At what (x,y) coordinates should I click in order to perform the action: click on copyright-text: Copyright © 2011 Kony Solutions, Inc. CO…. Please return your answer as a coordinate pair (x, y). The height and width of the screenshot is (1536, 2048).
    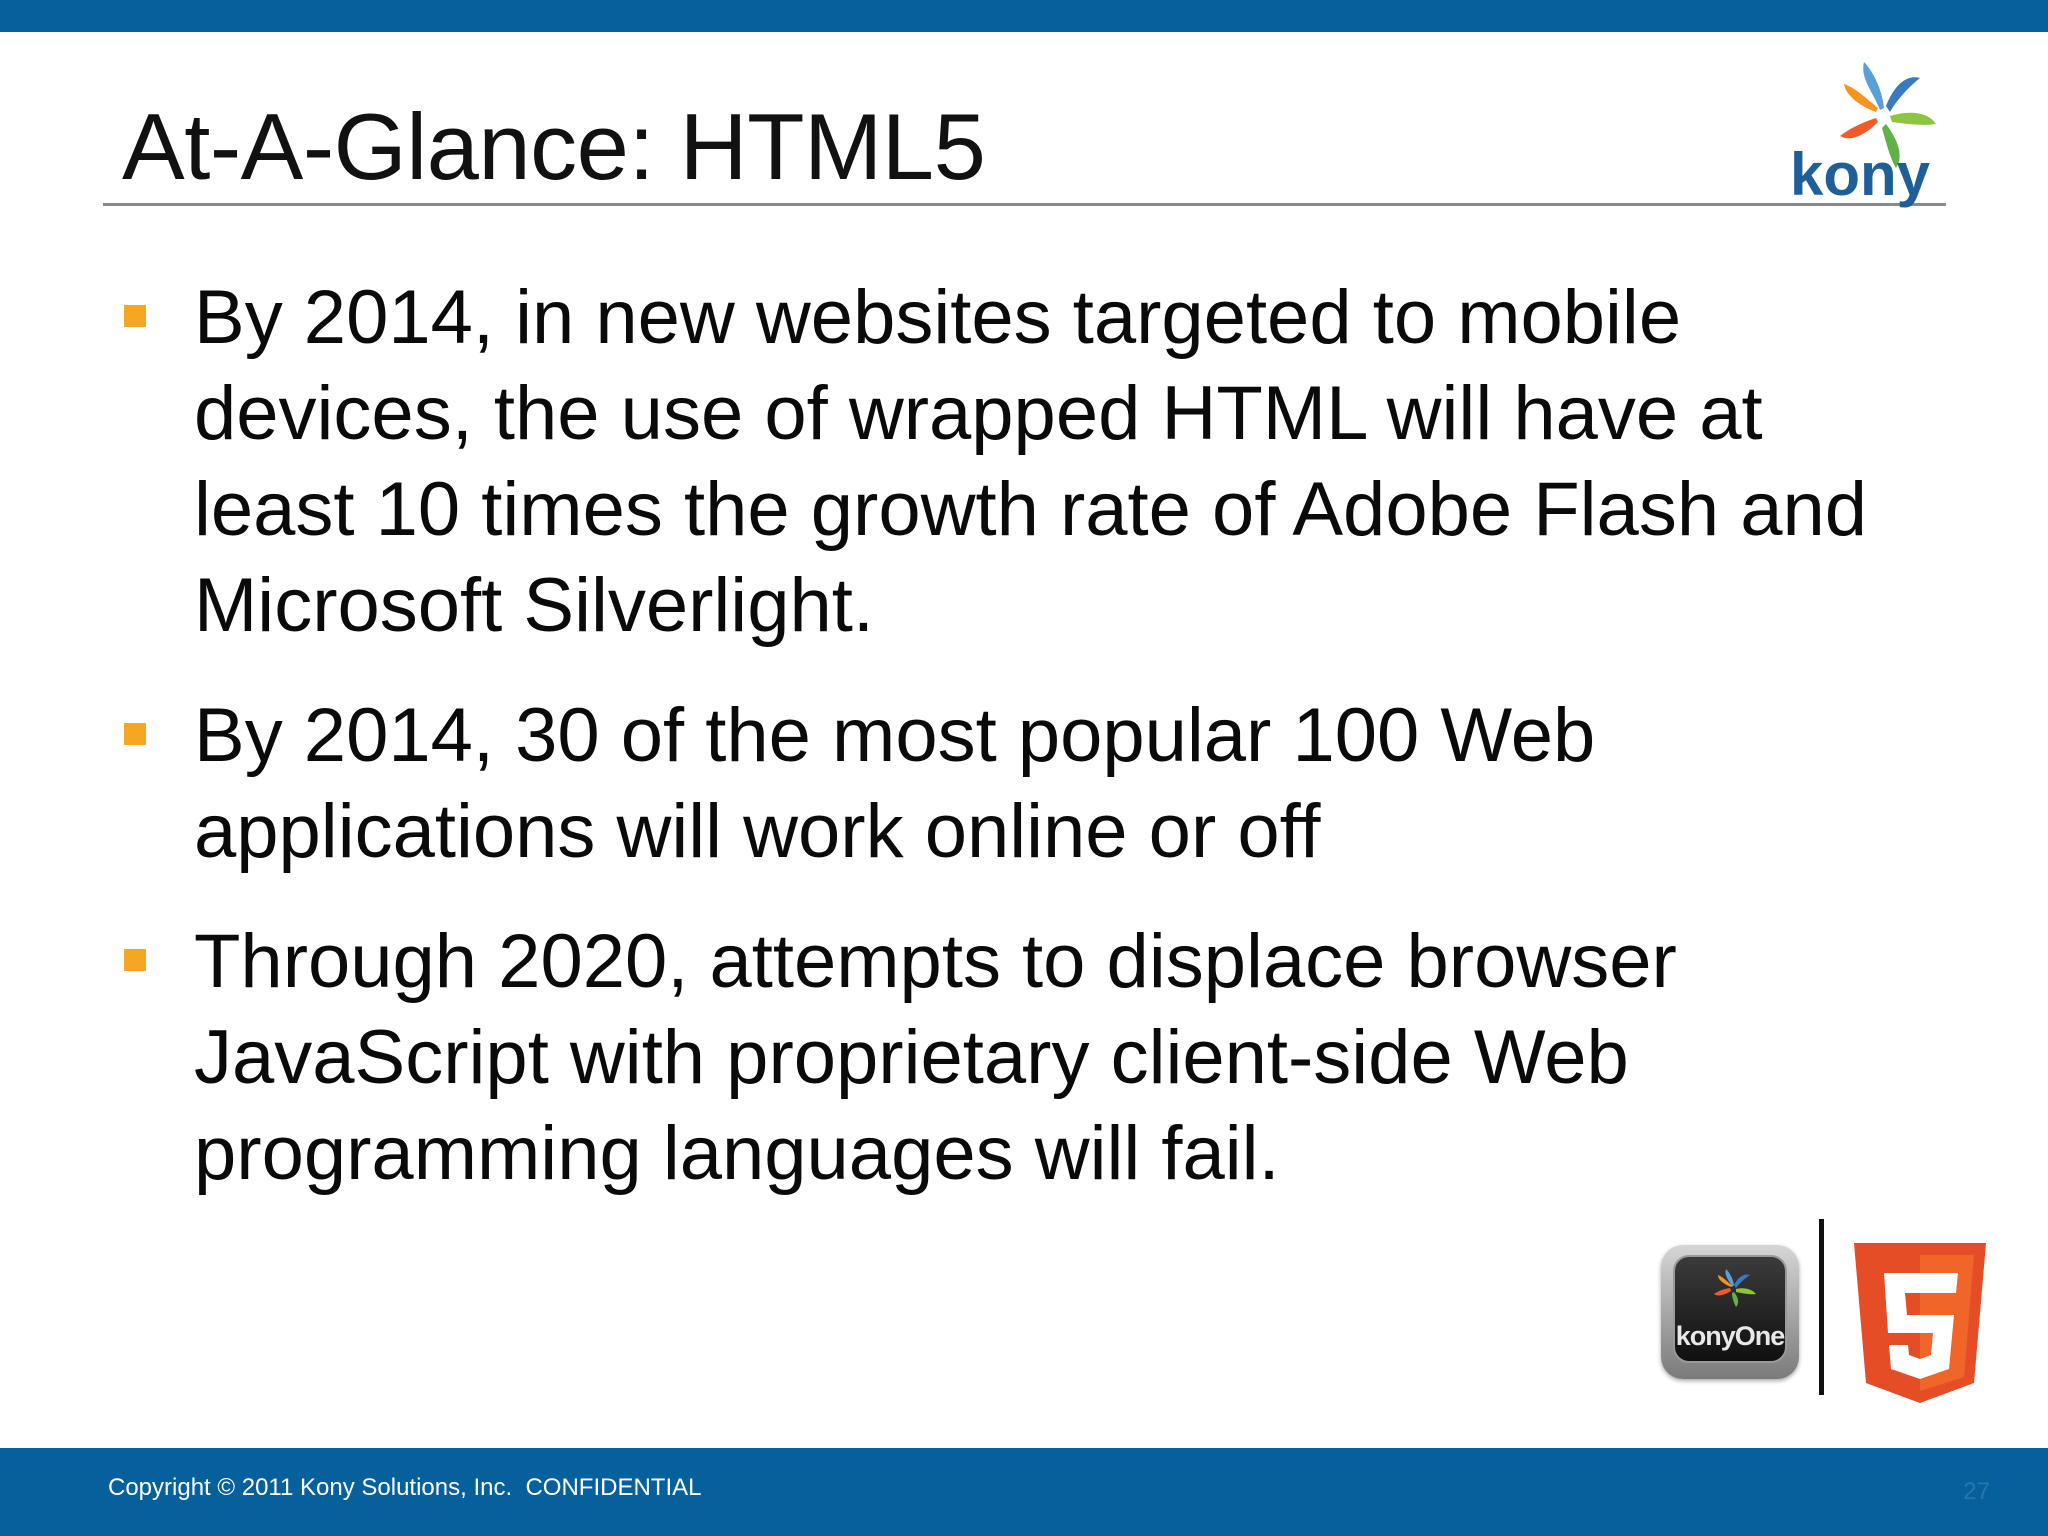
    Looking at the image, I should click on (405, 1487).